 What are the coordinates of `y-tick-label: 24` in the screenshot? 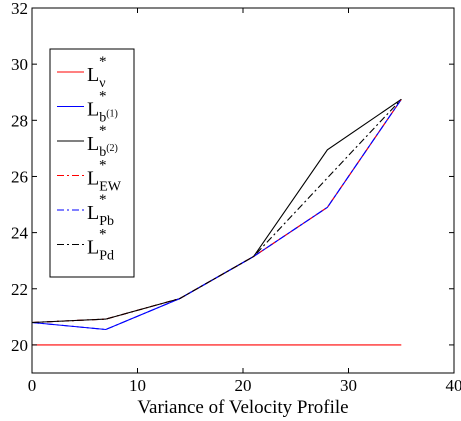 It's located at (20, 233).